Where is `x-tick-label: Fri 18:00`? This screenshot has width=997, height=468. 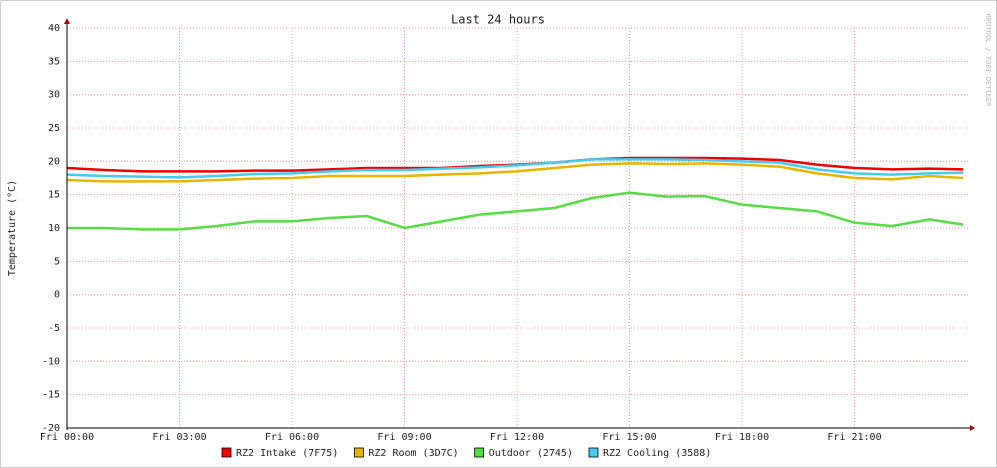
x-tick-label: Fri 18:00 is located at coordinates (742, 437).